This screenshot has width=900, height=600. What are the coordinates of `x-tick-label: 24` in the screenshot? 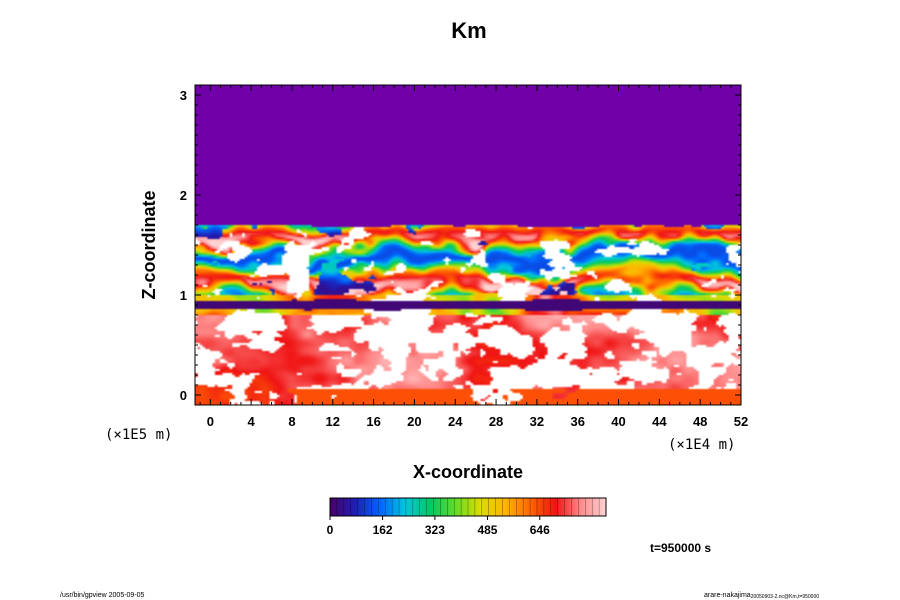 It's located at (455, 421).